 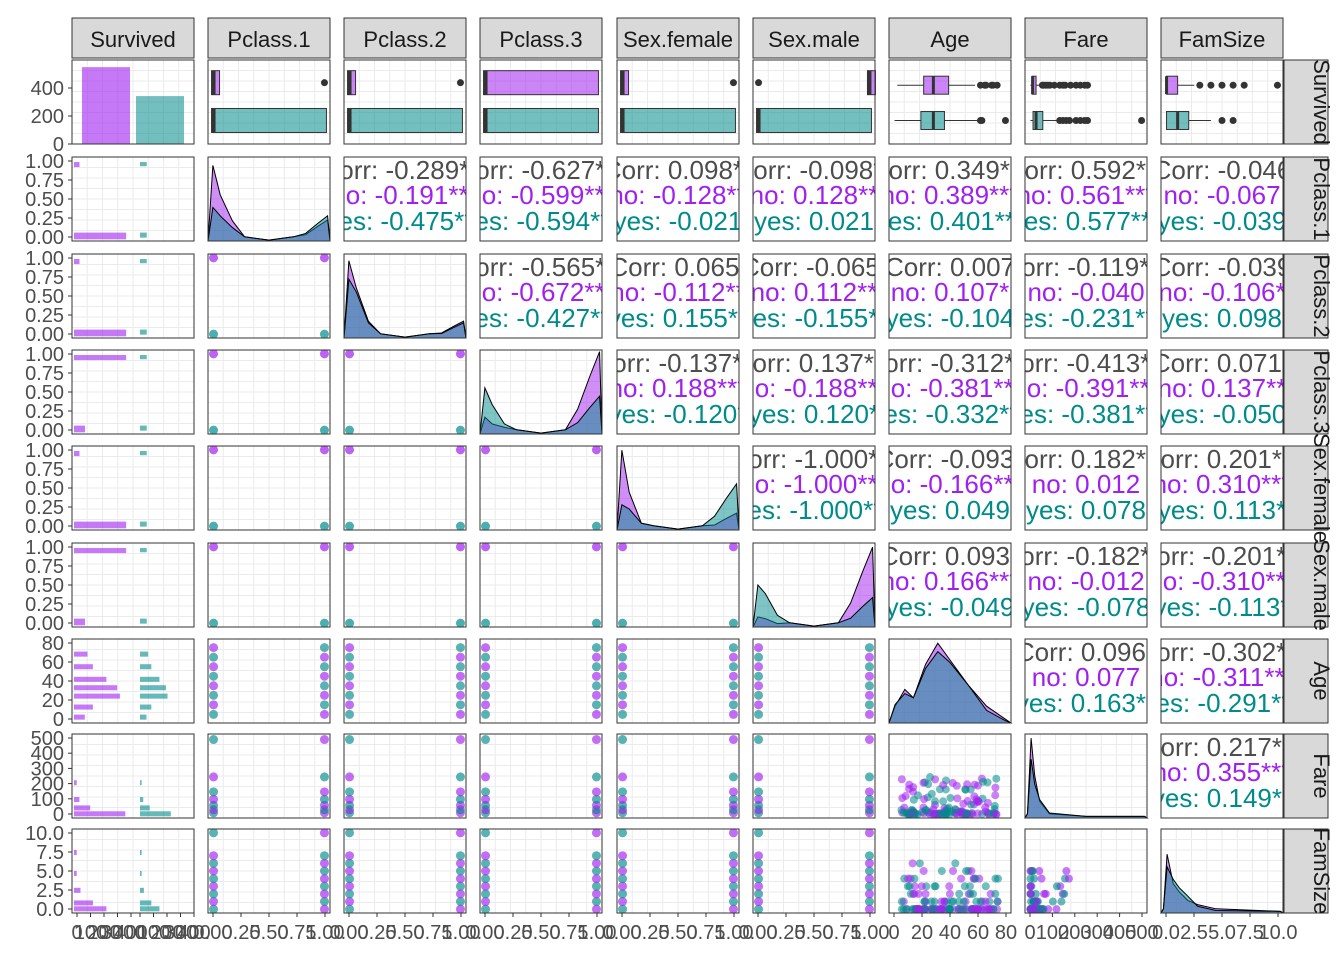 I want to click on y-tick-label: 200, so click(x=47, y=117).